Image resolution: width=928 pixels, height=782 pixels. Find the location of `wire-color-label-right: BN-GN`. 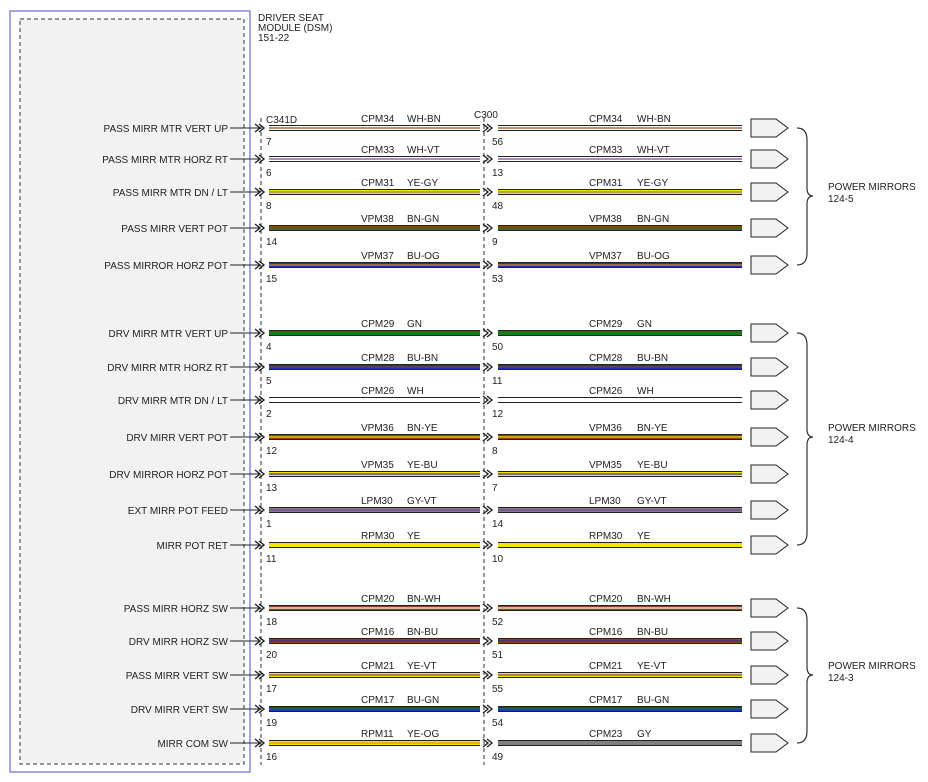

wire-color-label-right: BN-GN is located at coordinates (653, 219).